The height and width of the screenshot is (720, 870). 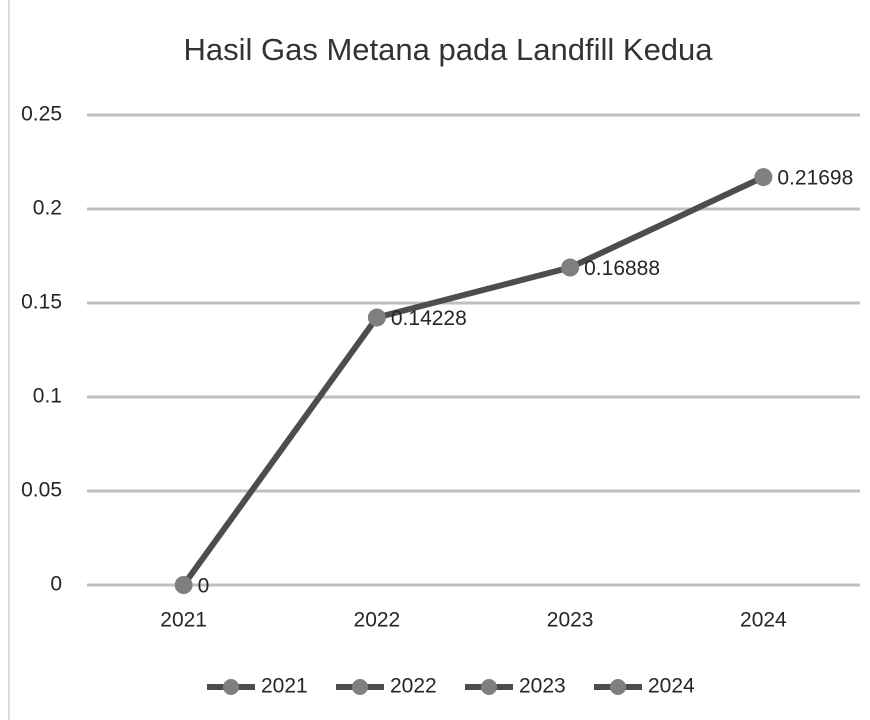 I want to click on y-tick-label: 0.05, so click(x=41, y=490).